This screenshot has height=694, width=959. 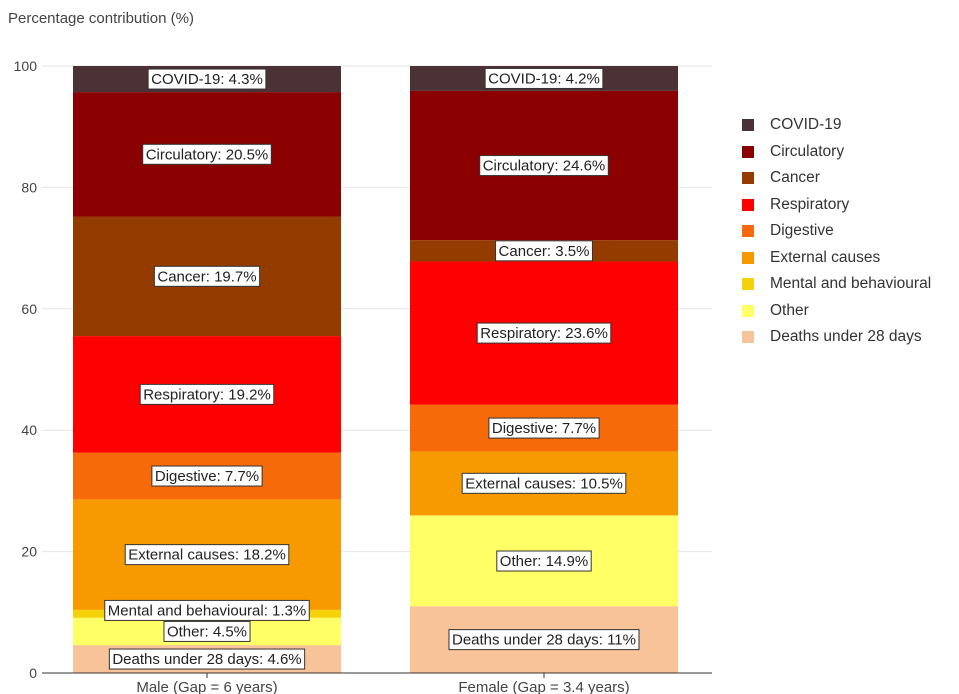 I want to click on segment-label-text: Deaths under 28 days: 11%, so click(x=544, y=640).